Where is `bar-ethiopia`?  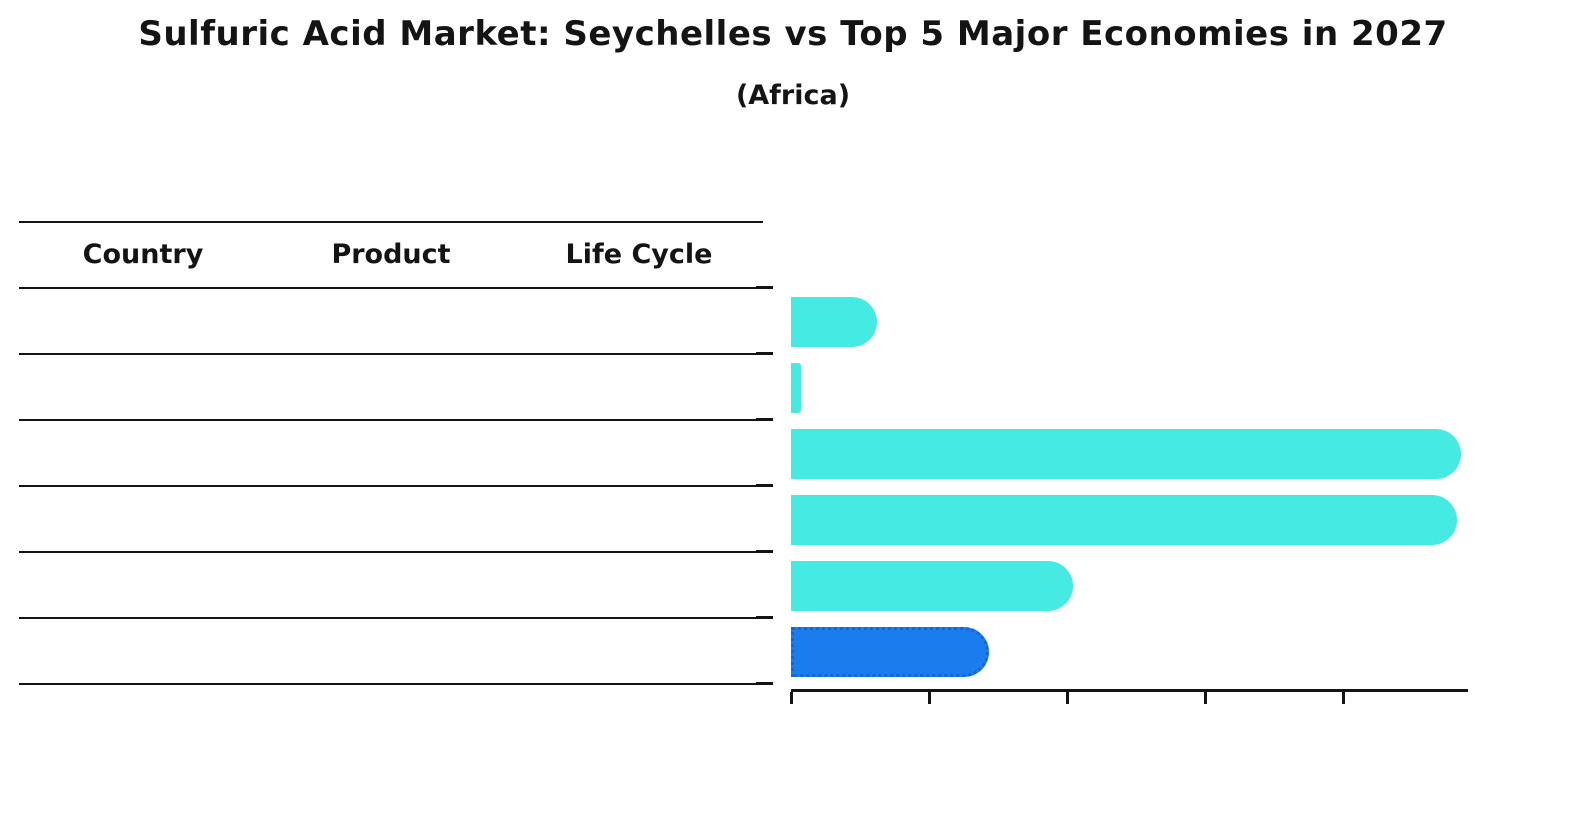 bar-ethiopia is located at coordinates (1126, 454).